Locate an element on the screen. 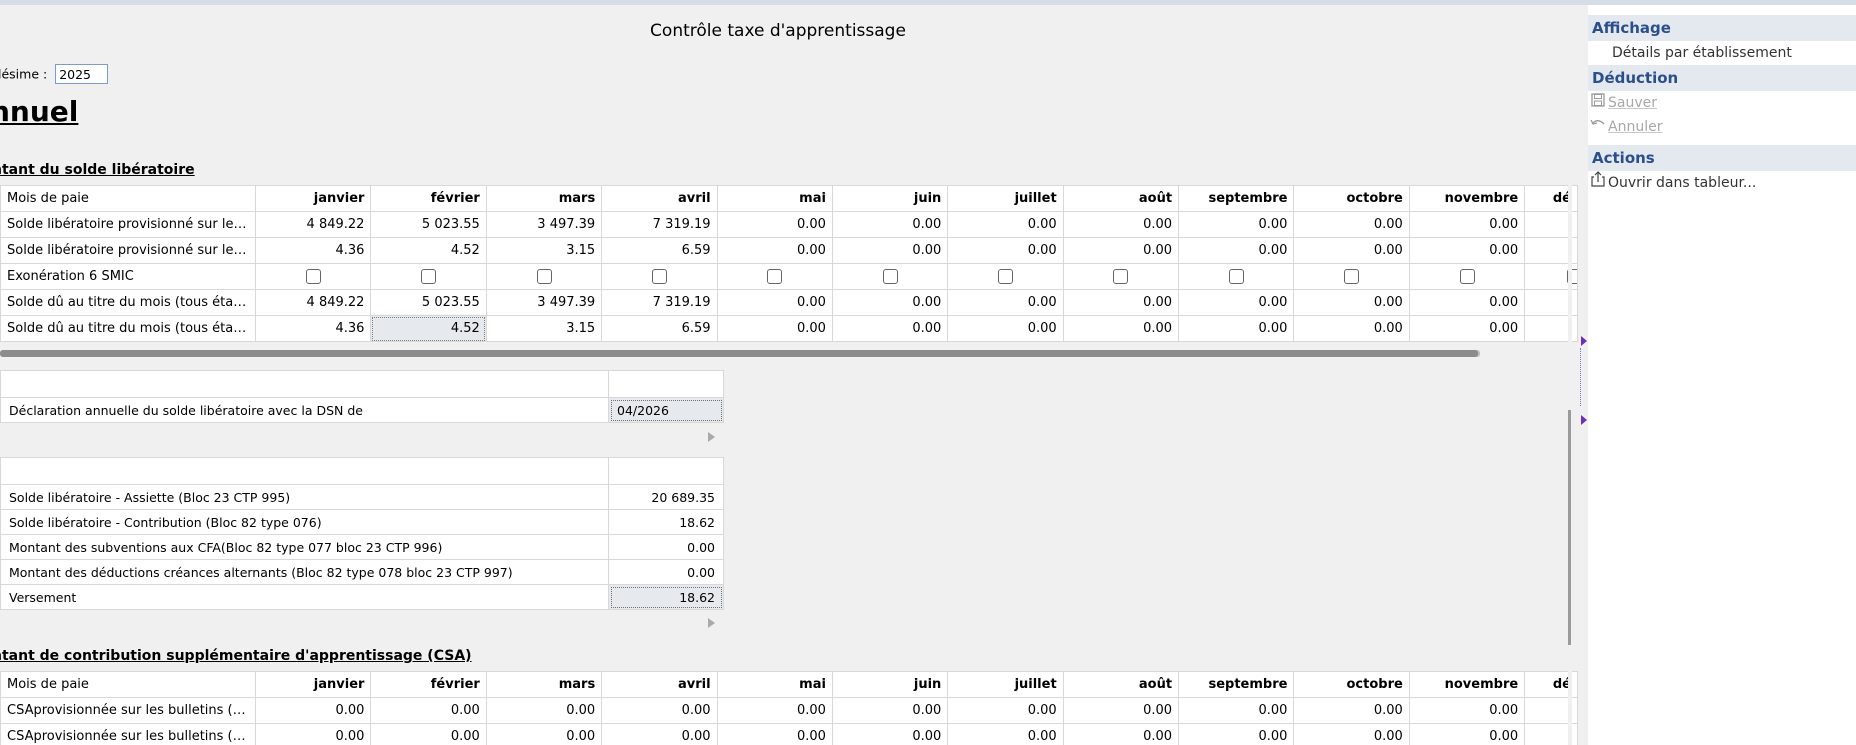 The height and width of the screenshot is (745, 1856). splitter-handle is located at coordinates (1581, 377).